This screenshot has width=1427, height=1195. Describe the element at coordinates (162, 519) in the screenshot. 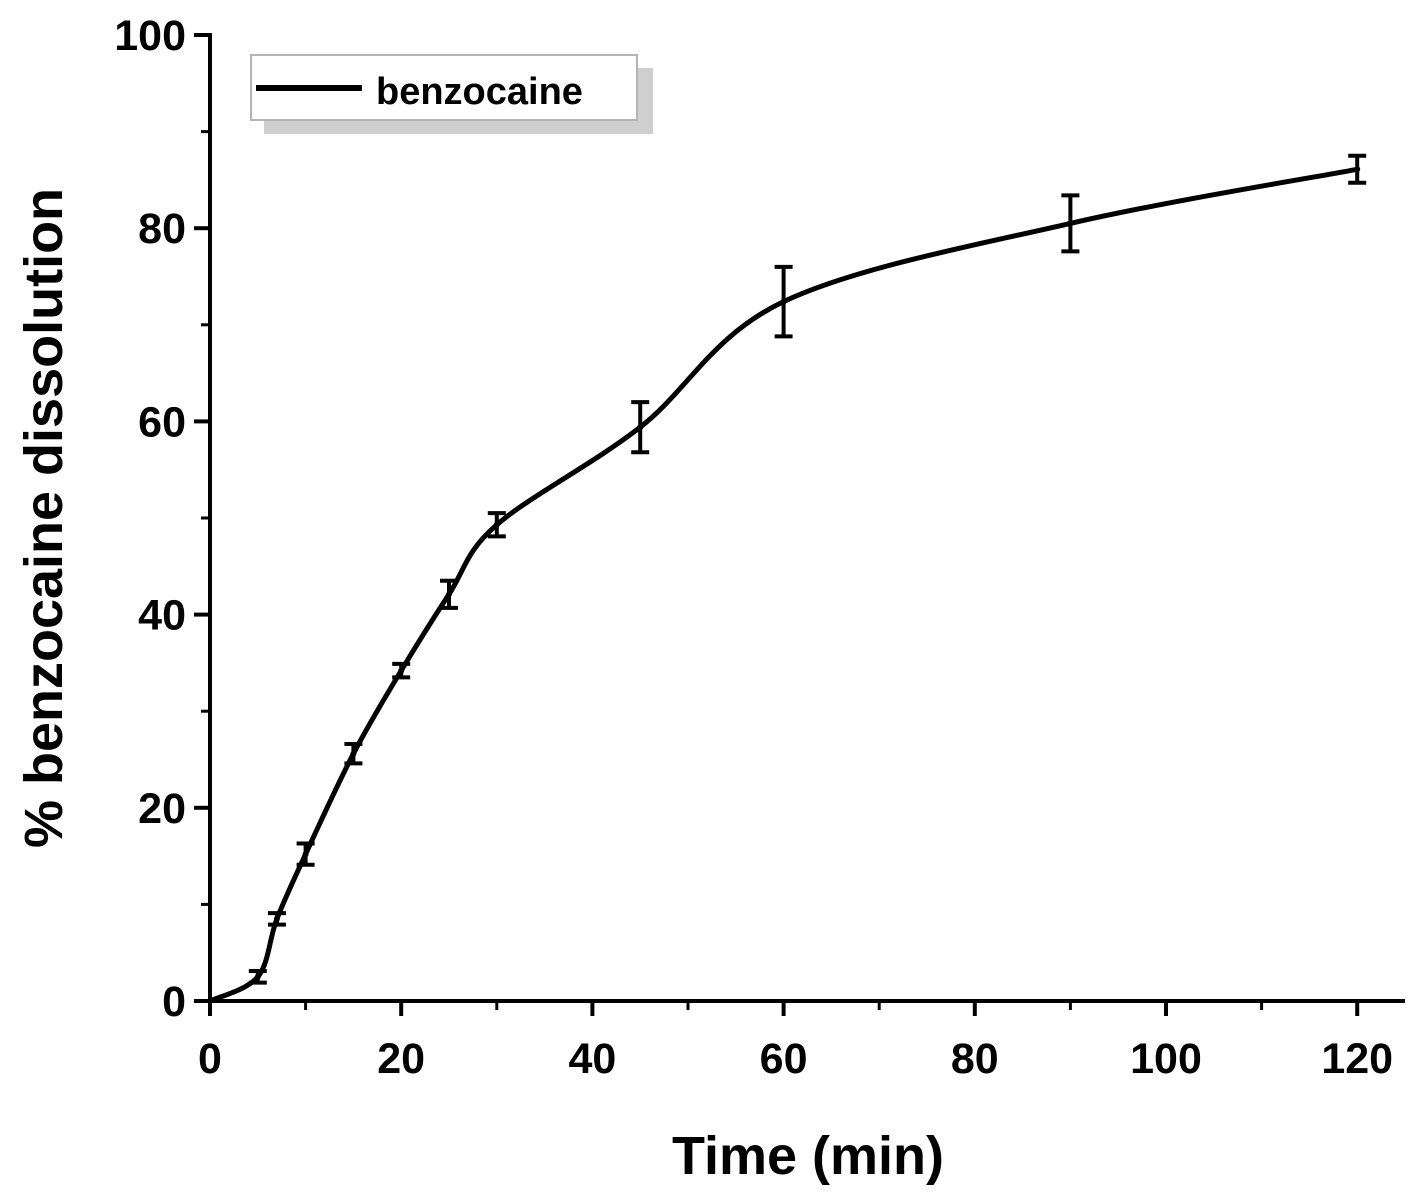

I see `y-axis-ticks: 0 20 40 60 80 100` at that location.